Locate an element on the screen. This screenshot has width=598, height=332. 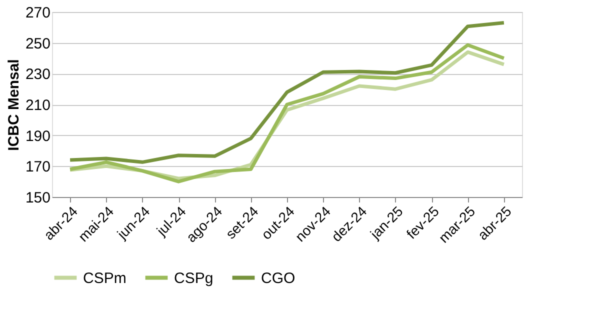
y-tick-label: 170 is located at coordinates (37, 167).